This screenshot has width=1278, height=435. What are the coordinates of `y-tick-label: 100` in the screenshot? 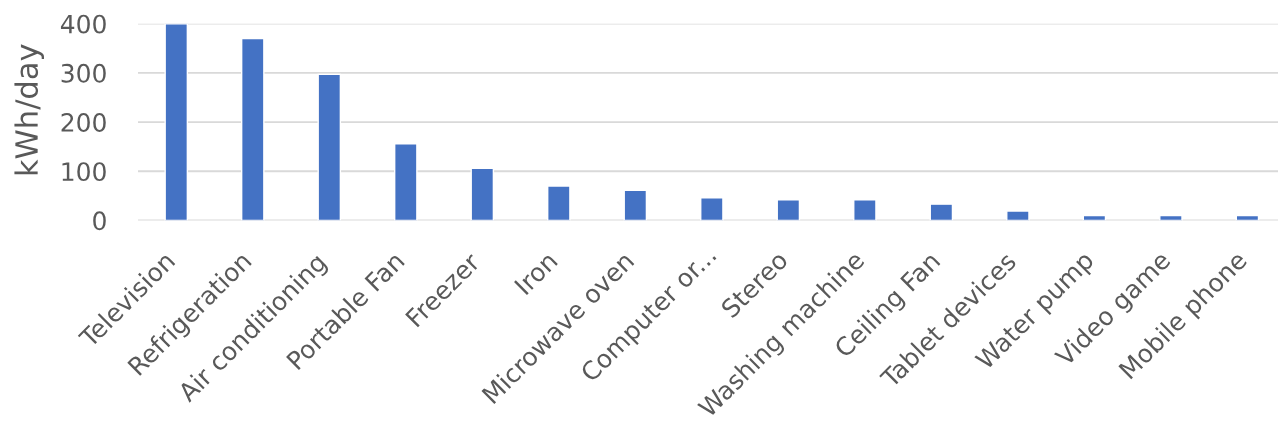 It's located at (84, 172).